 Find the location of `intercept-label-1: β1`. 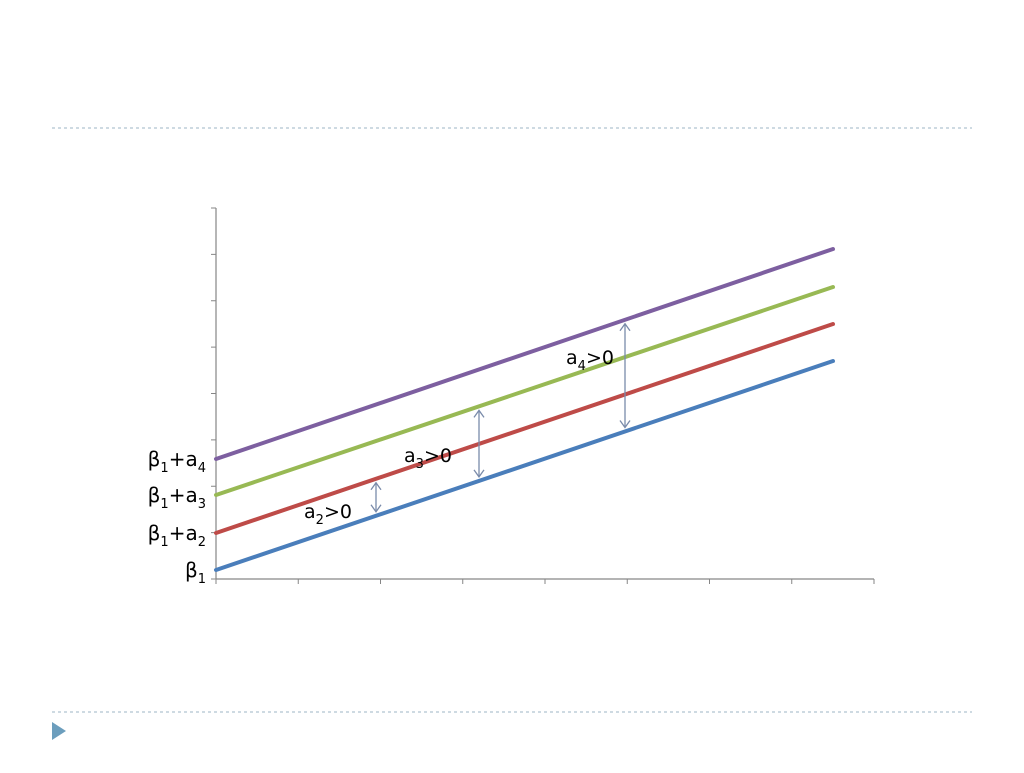

intercept-label-1: β1 is located at coordinates (195, 572).